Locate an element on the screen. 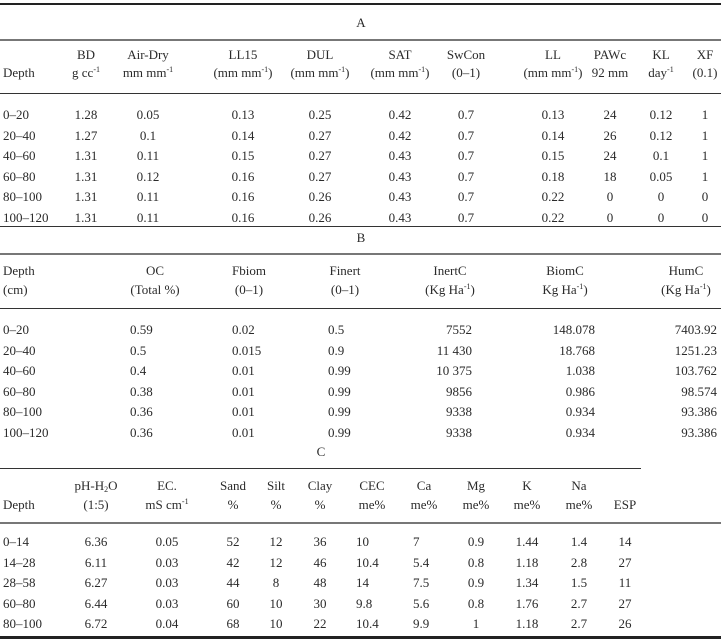 This screenshot has width=721, height=642. table-cell: 60–80 is located at coordinates (19, 176).